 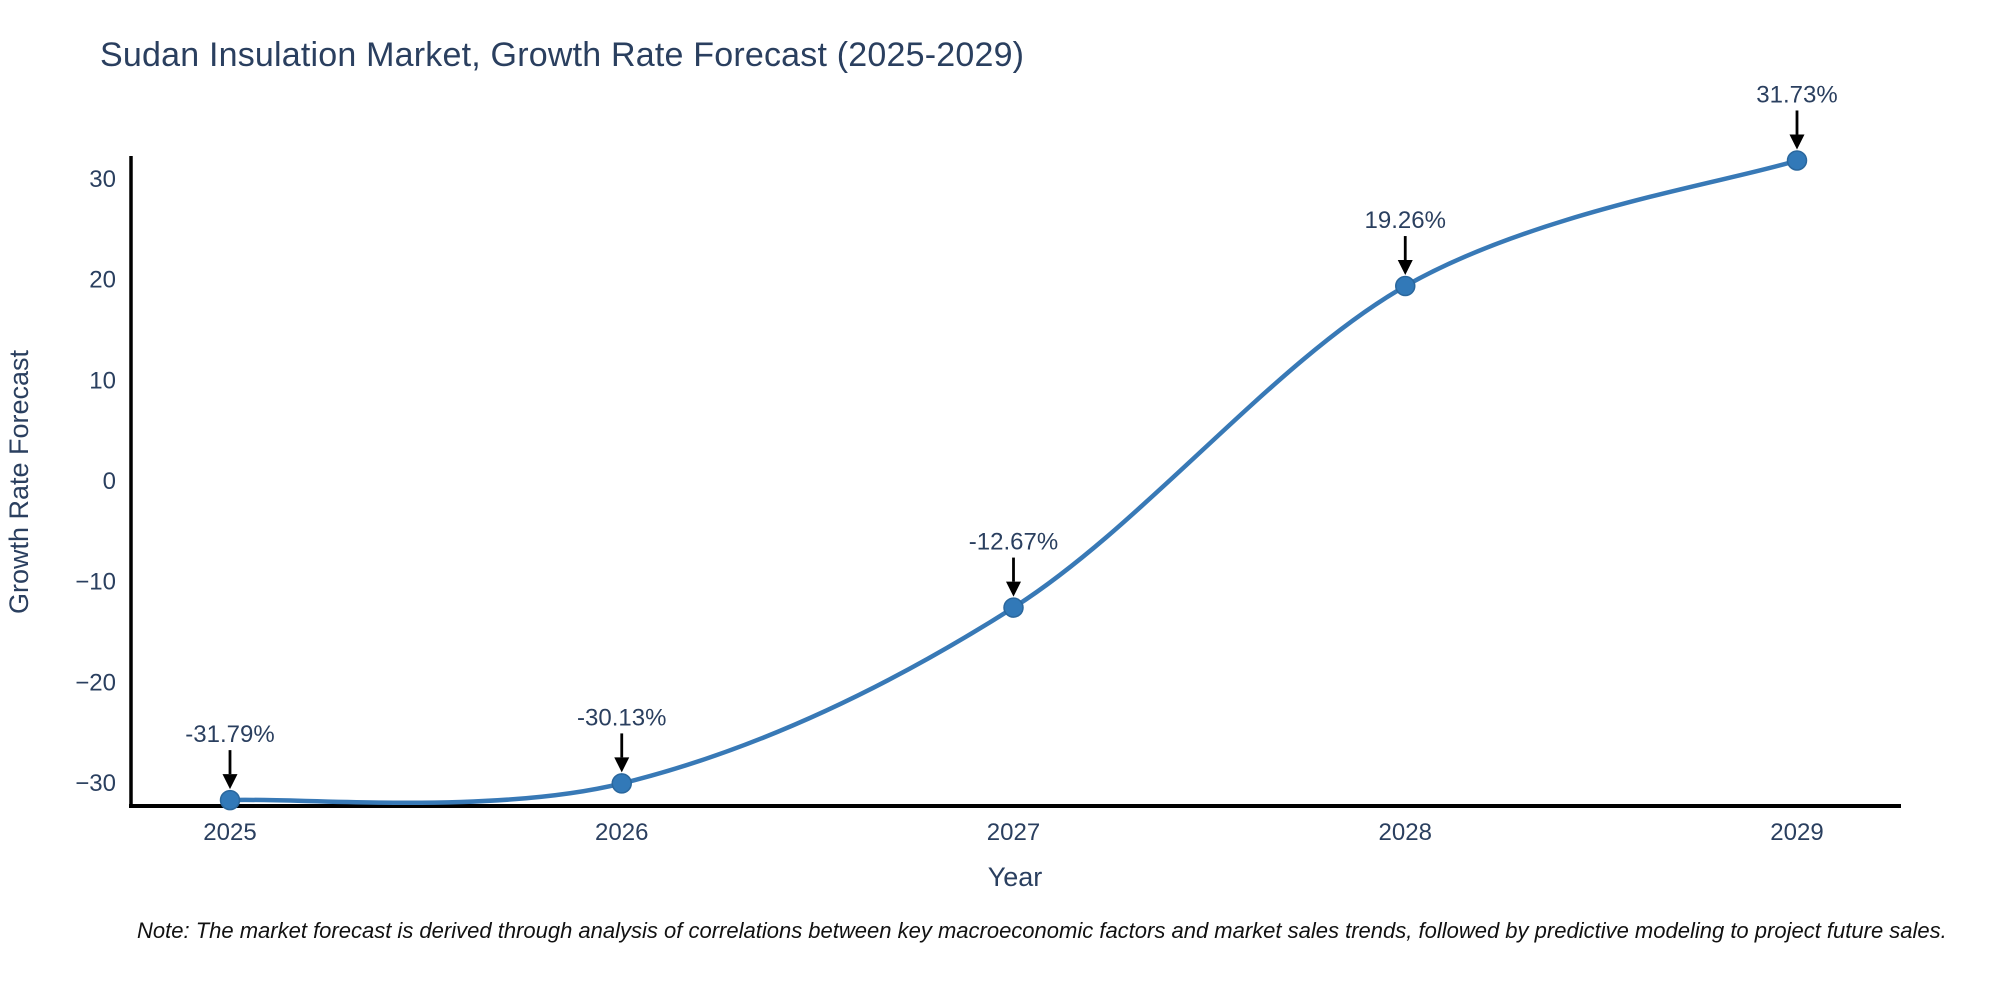 What do you see at coordinates (102, 280) in the screenshot?
I see `y-tick-label: 20` at bounding box center [102, 280].